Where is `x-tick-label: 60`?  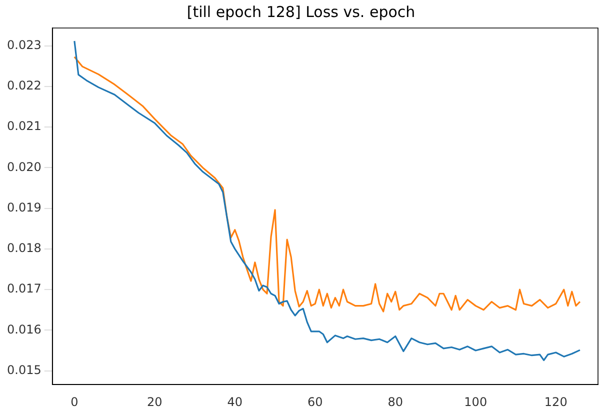 x-tick-label: 60 is located at coordinates (315, 401).